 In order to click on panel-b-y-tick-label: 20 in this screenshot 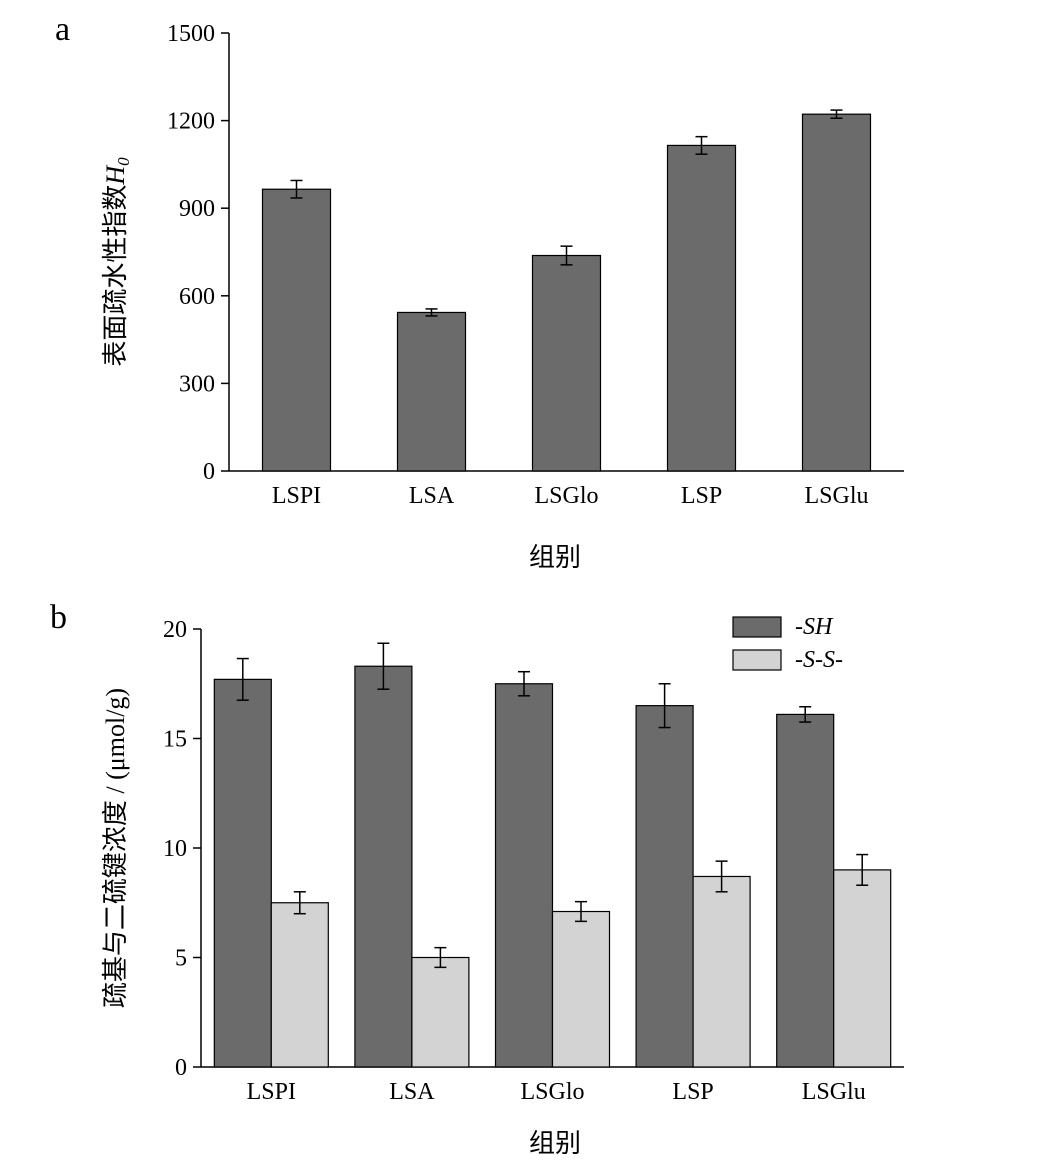, I will do `click(175, 630)`.